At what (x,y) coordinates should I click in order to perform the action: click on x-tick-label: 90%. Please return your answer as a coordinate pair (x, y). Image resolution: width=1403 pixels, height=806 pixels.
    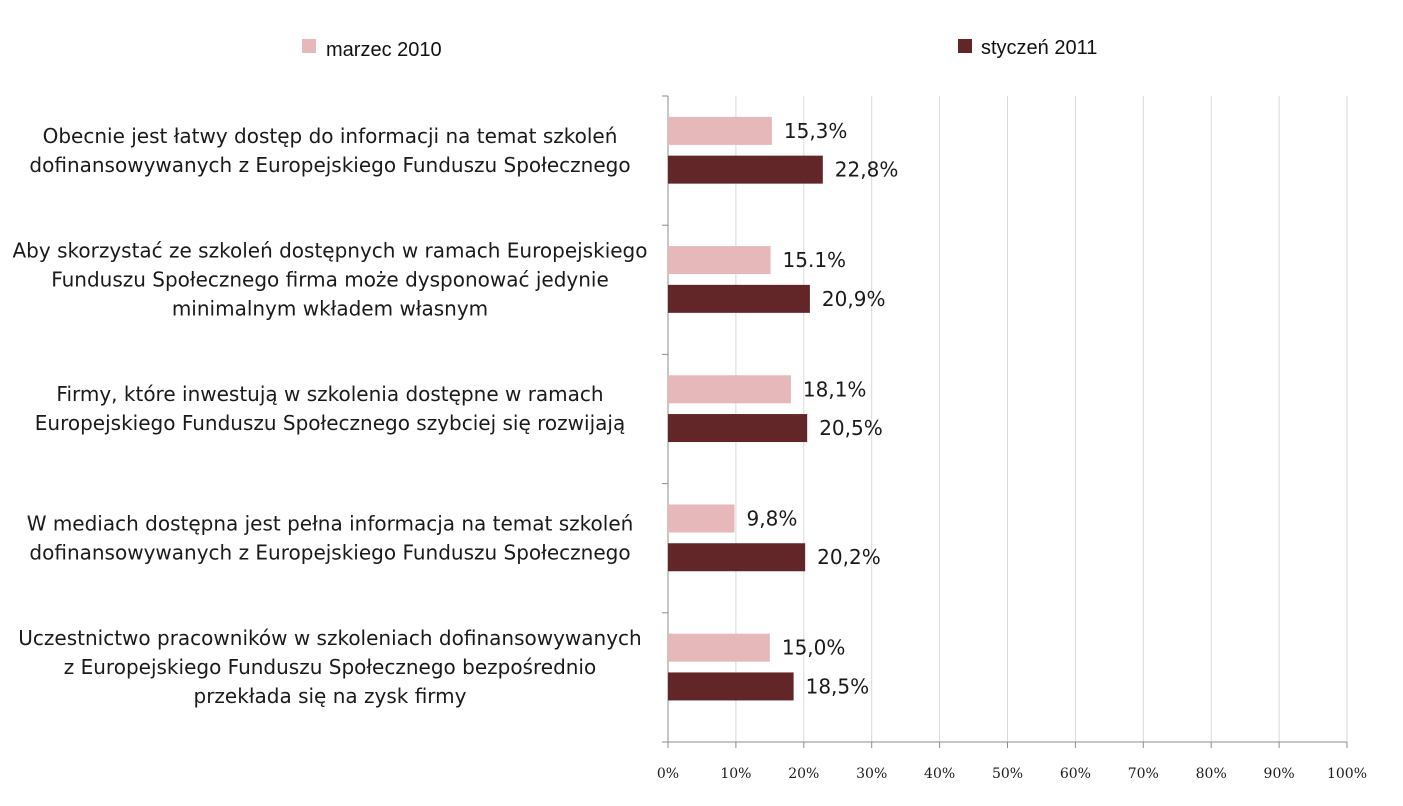
    Looking at the image, I should click on (1279, 774).